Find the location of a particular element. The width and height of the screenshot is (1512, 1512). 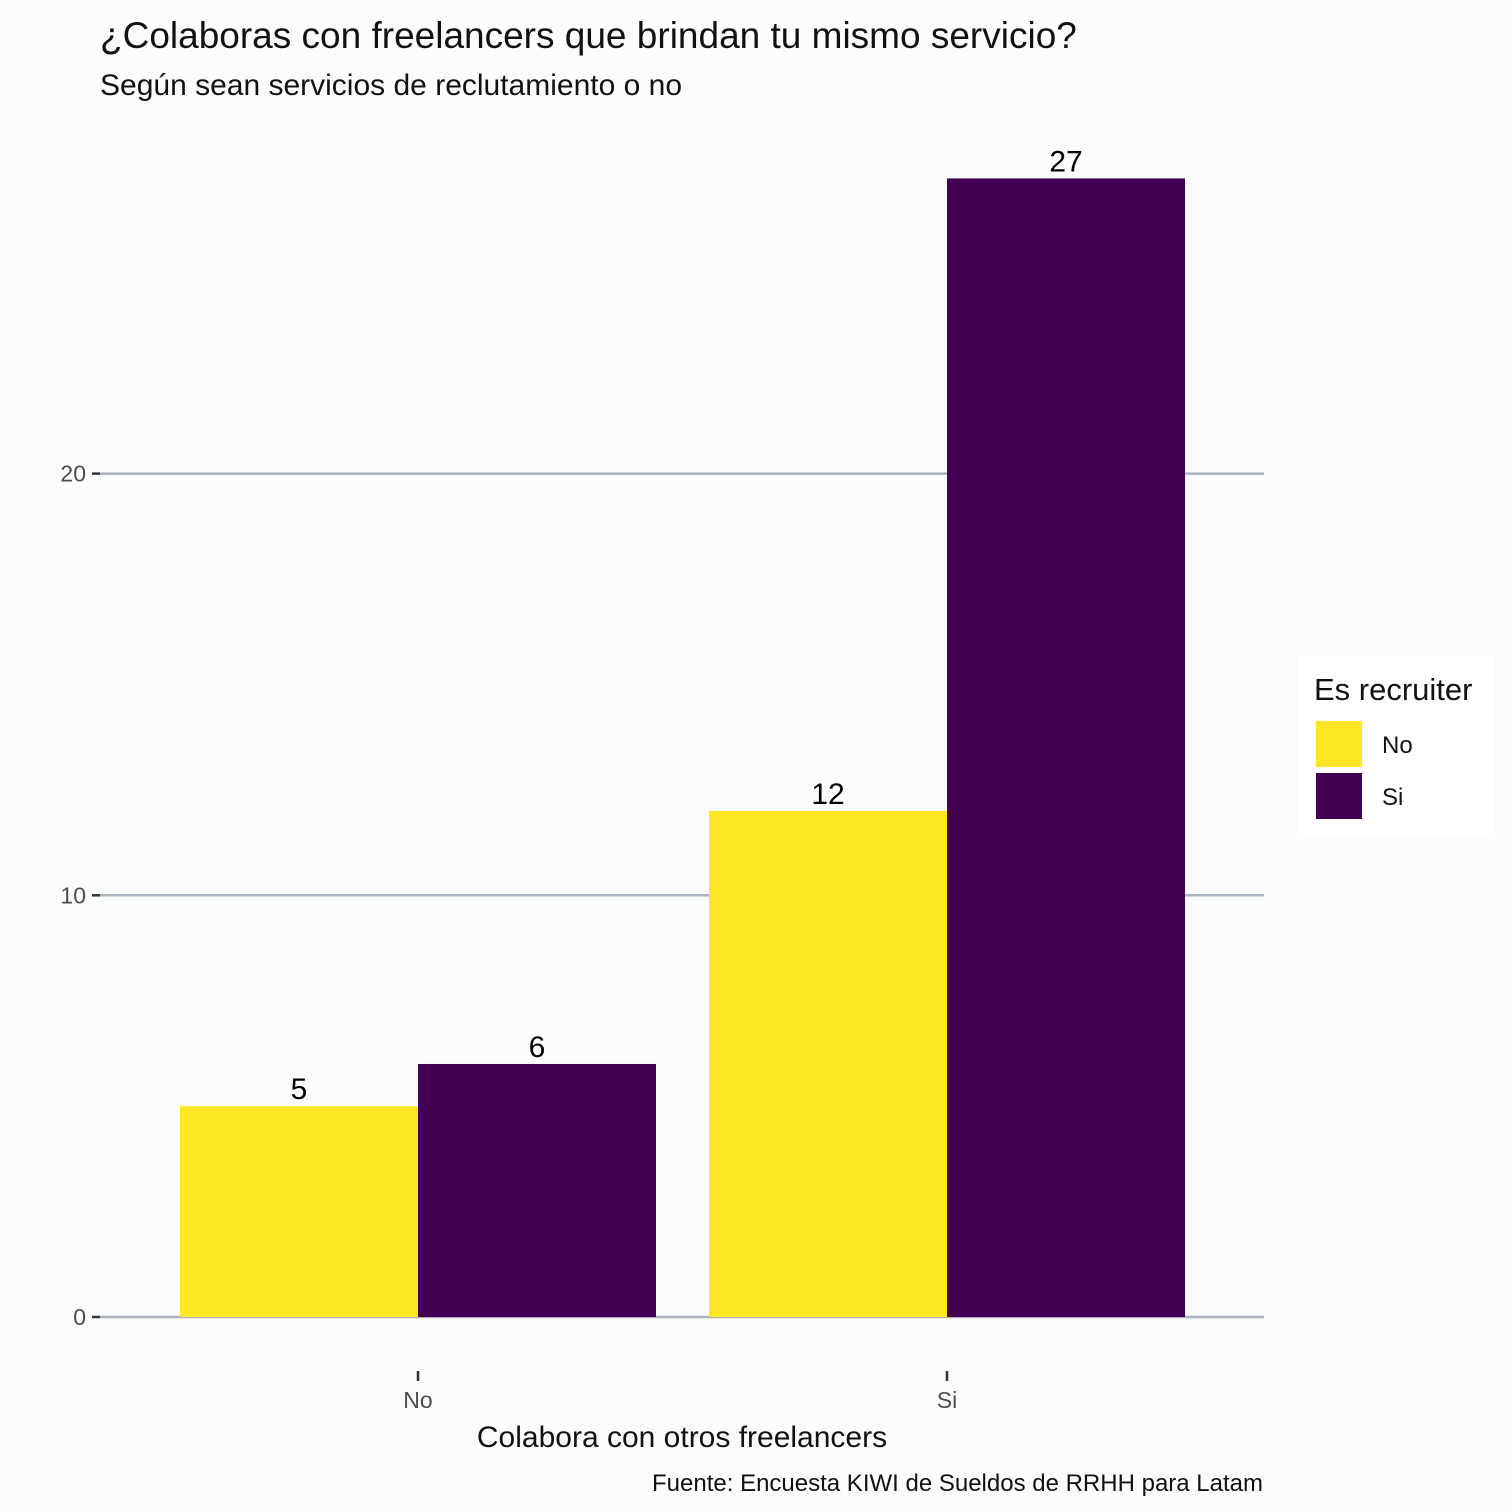

legend-label: No is located at coordinates (1397, 745).